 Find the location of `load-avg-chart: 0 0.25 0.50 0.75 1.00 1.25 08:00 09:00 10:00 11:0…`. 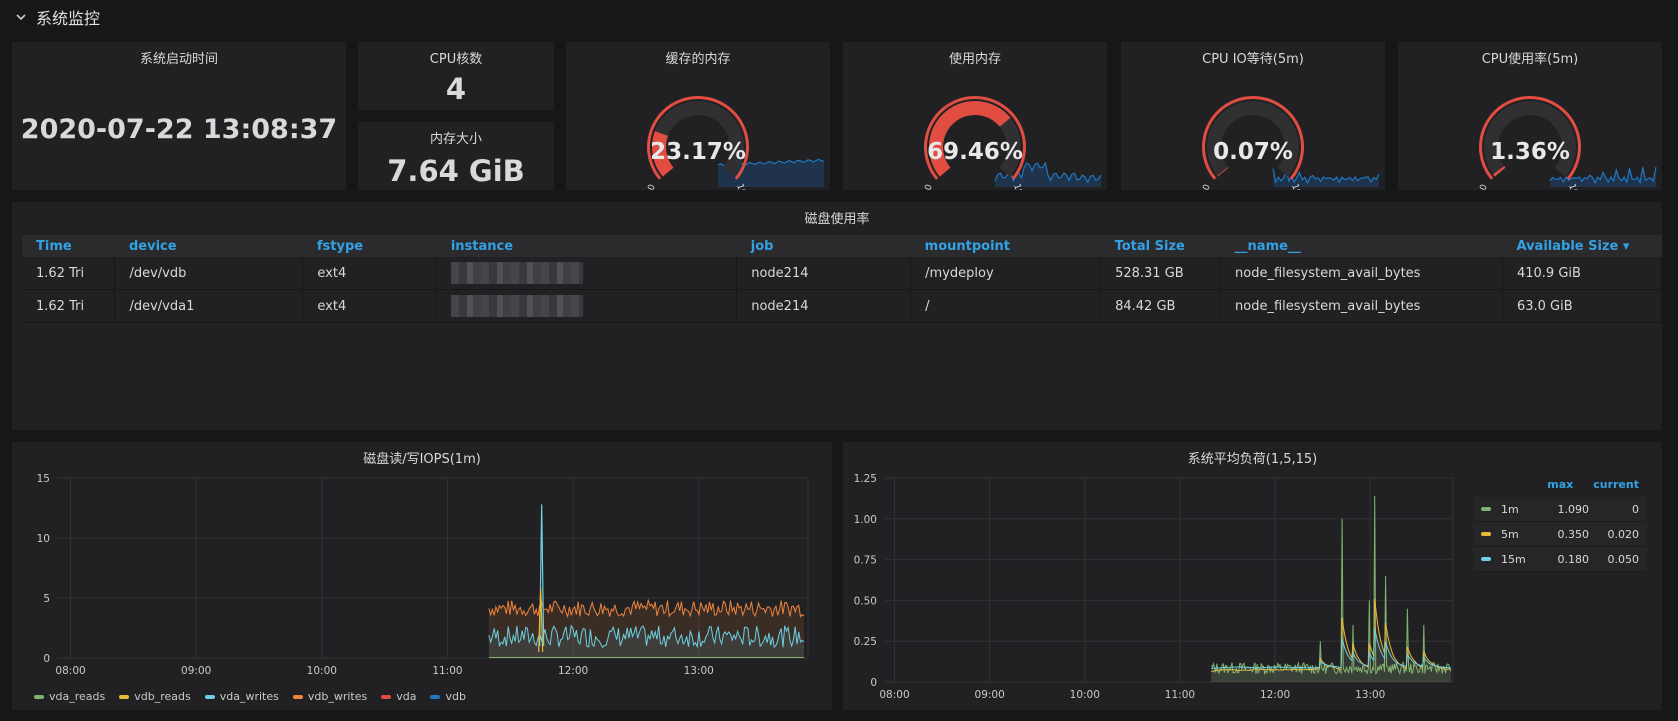

load-avg-chart: 0 0.25 0.50 0.75 1.00 1.25 08:00 09:00 10:00 11:0… is located at coordinates (1153, 576).